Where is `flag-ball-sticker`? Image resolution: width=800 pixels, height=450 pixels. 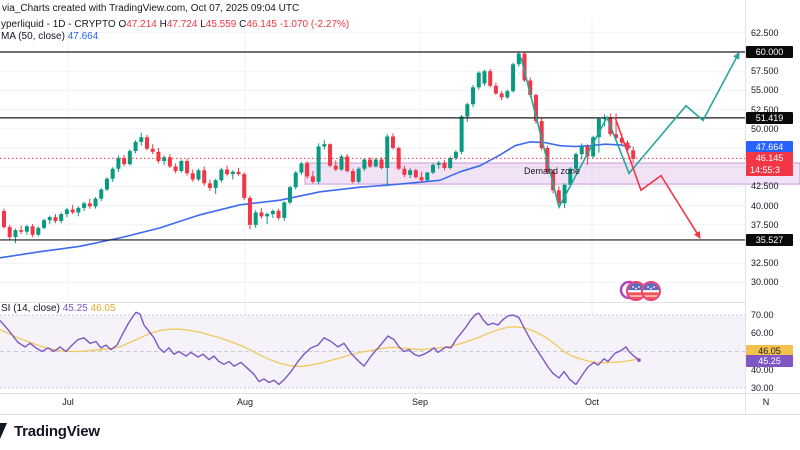 flag-ball-sticker is located at coordinates (651, 291).